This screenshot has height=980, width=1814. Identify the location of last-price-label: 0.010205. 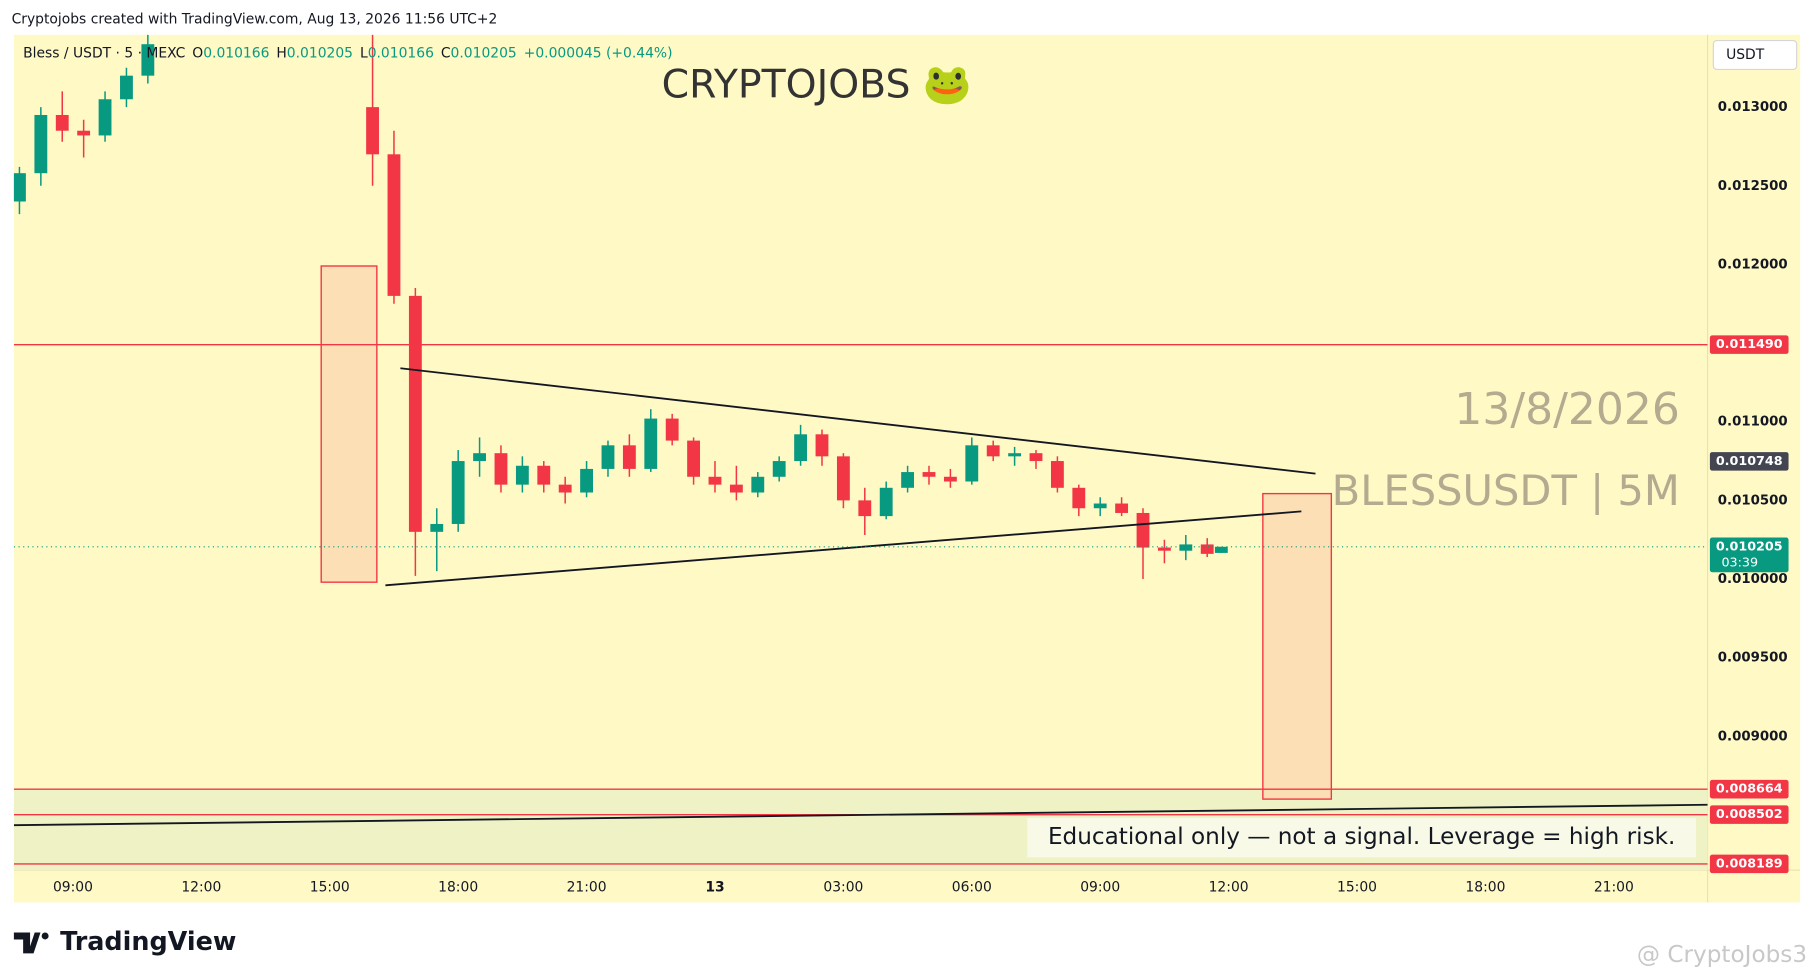
(1749, 545).